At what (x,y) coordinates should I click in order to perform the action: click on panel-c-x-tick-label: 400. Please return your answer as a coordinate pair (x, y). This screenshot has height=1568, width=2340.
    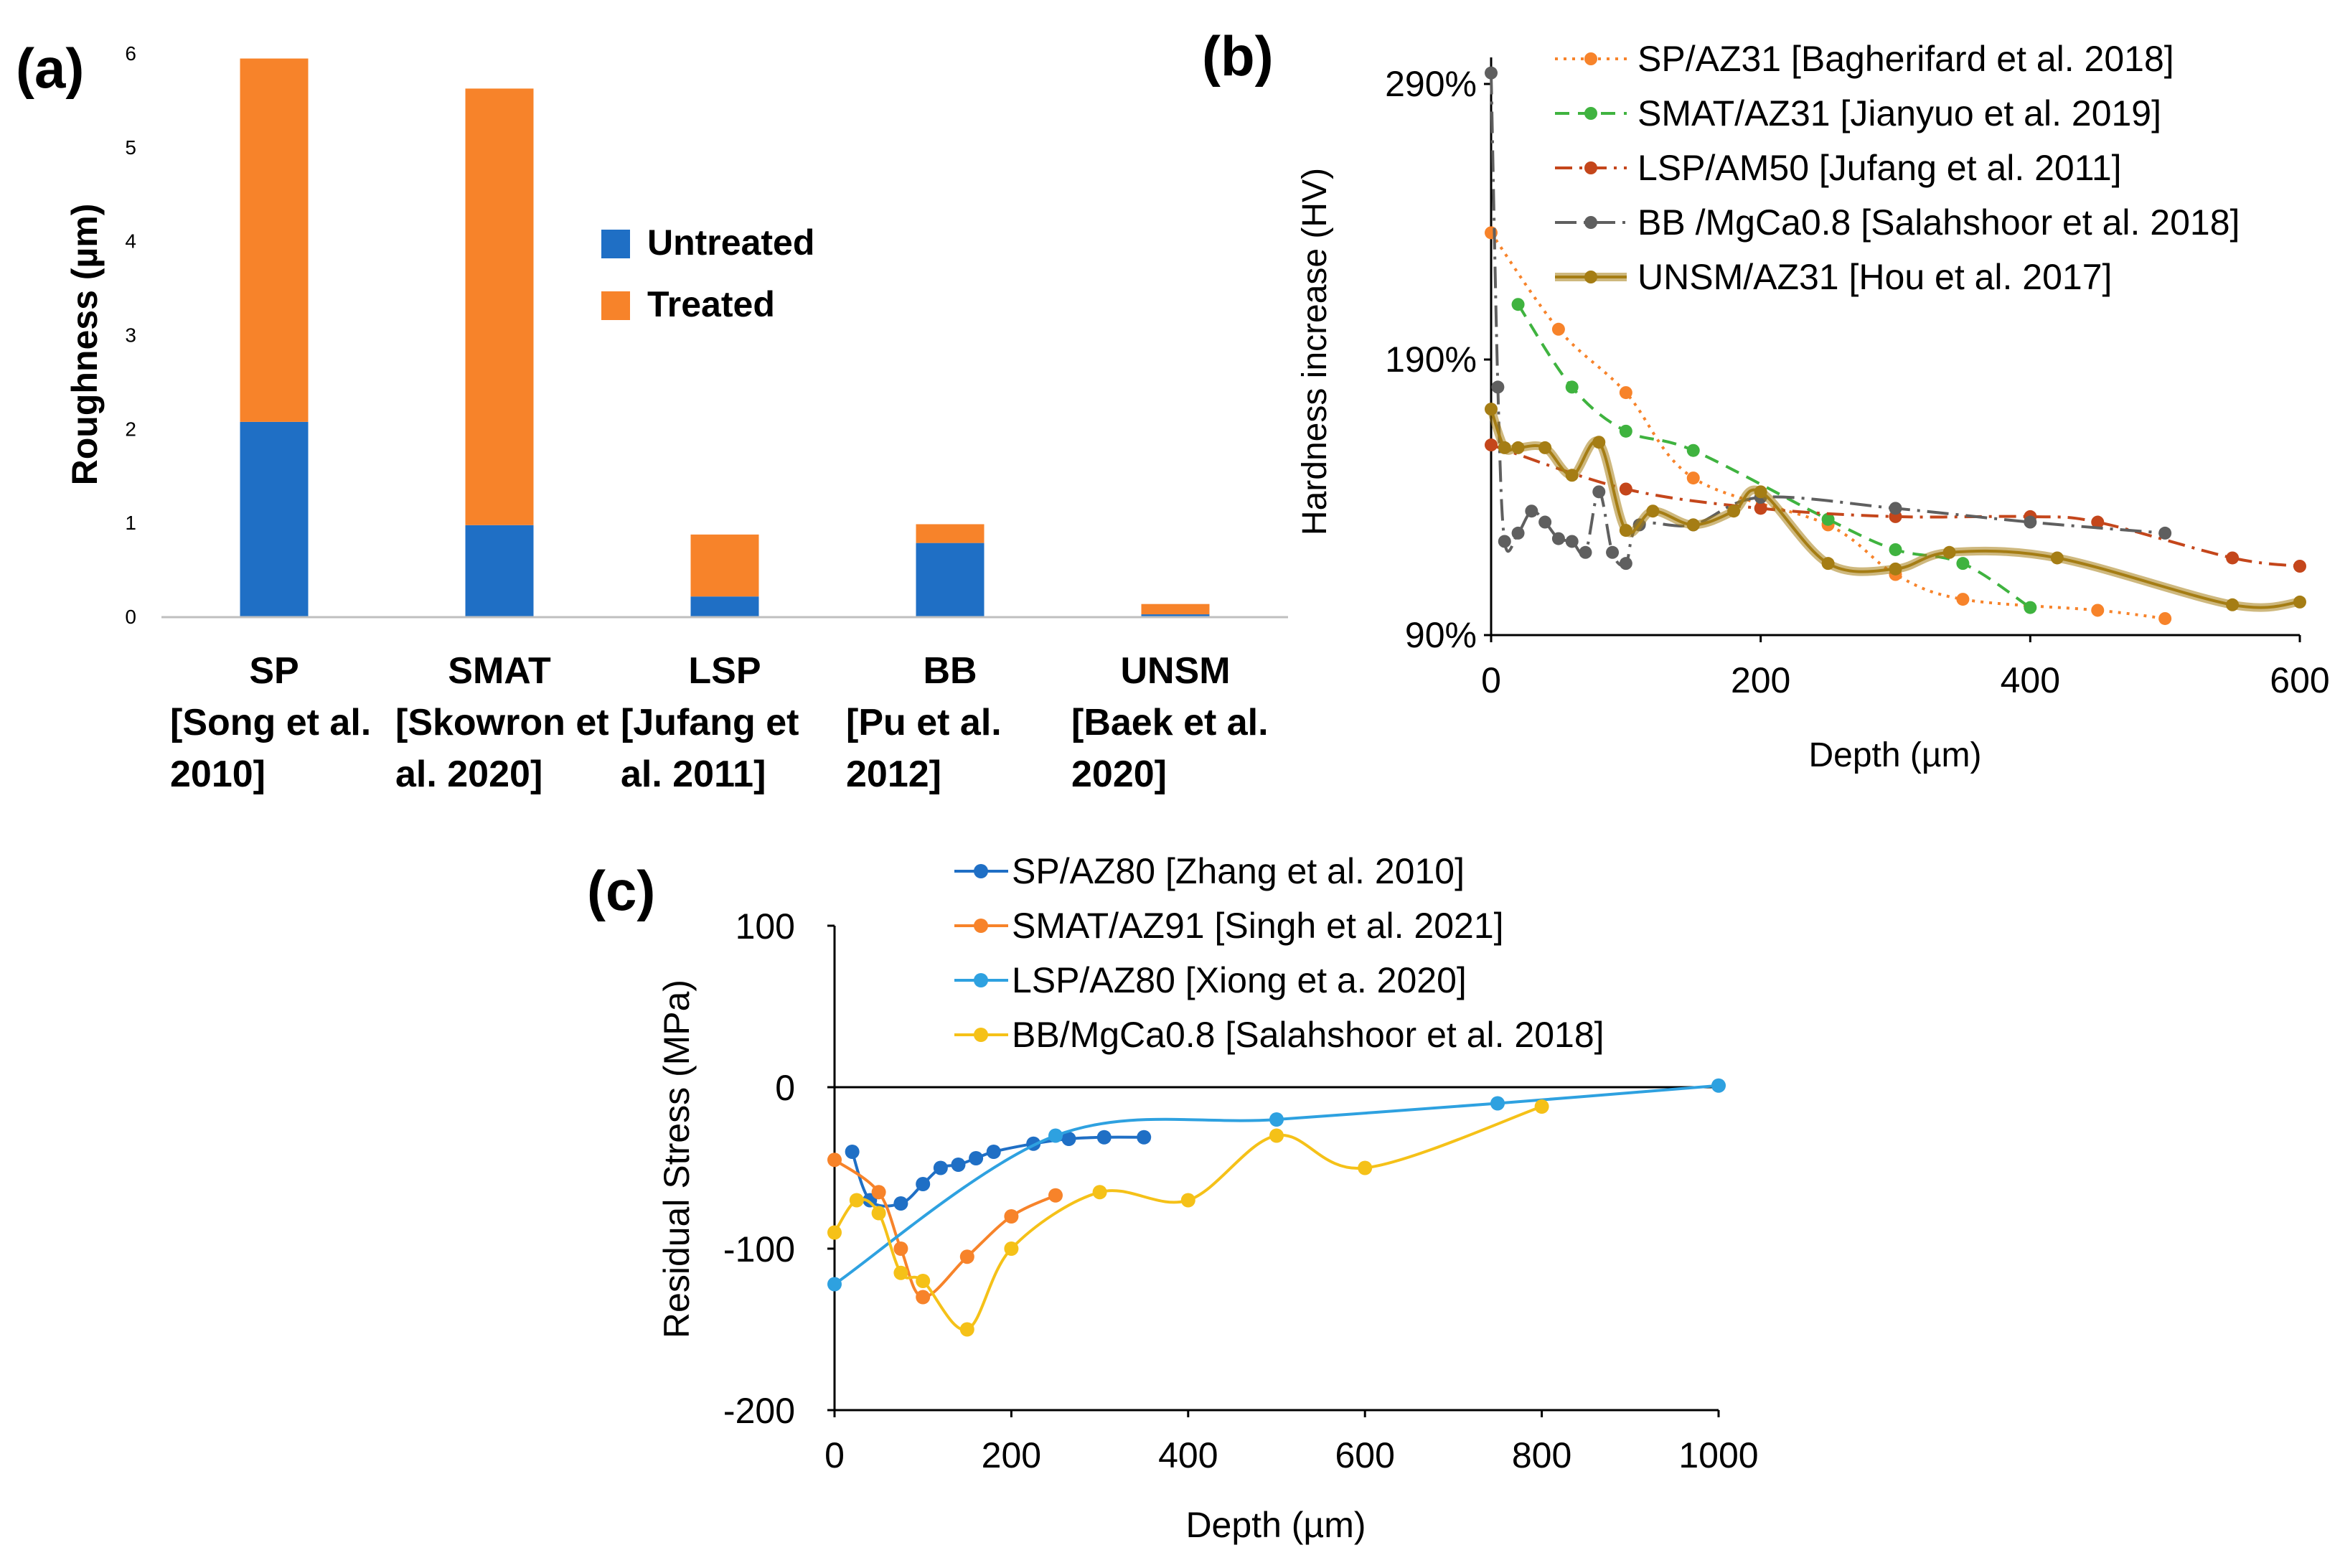
    Looking at the image, I should click on (1188, 1455).